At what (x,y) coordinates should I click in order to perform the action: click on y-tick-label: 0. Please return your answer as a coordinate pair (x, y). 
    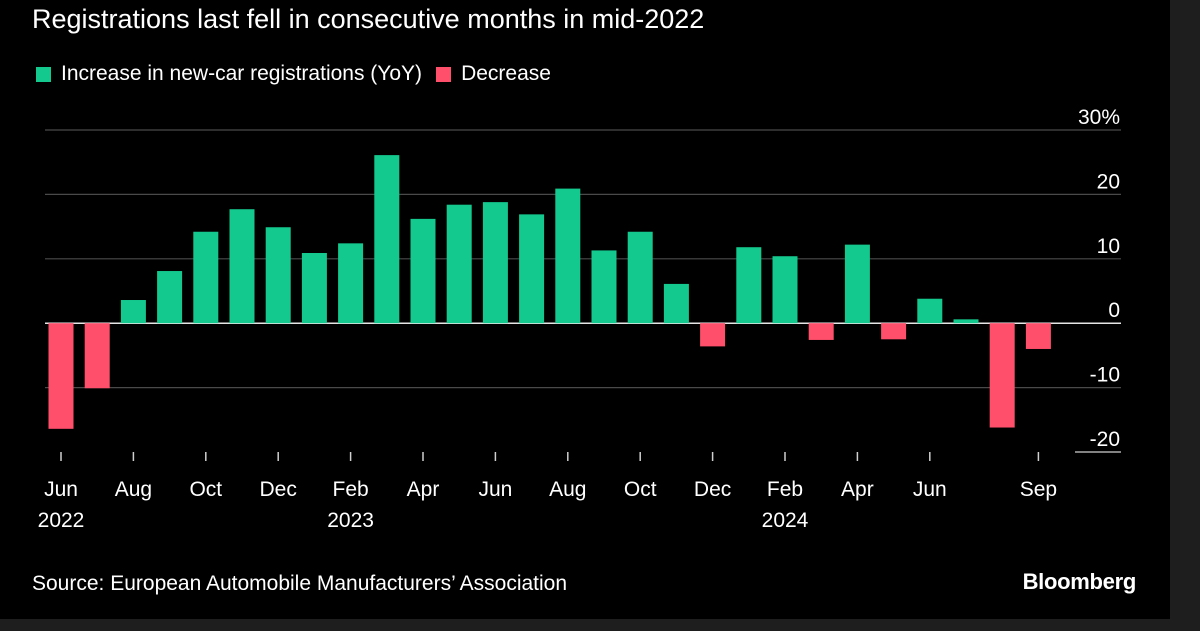
    Looking at the image, I should click on (1114, 310).